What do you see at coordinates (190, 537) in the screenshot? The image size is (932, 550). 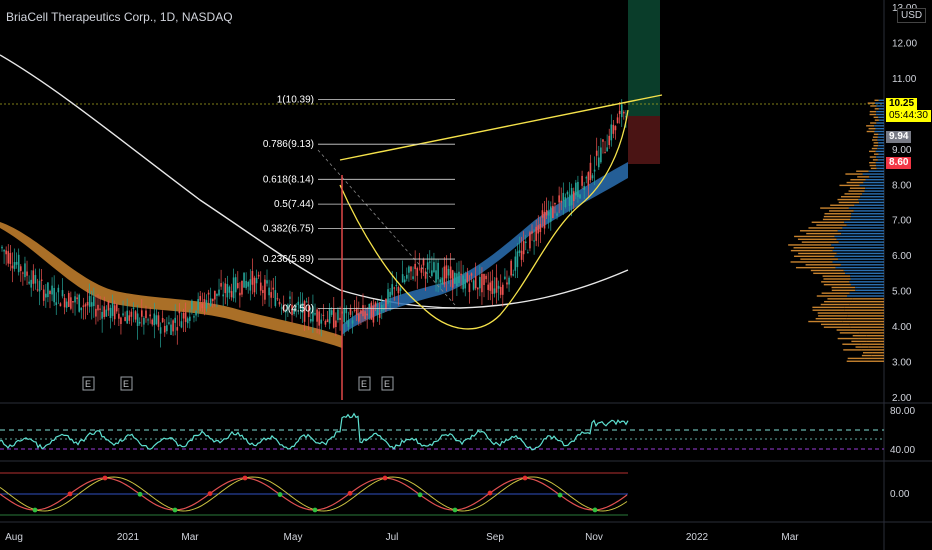 I see `time-axis-tick: Mar` at bounding box center [190, 537].